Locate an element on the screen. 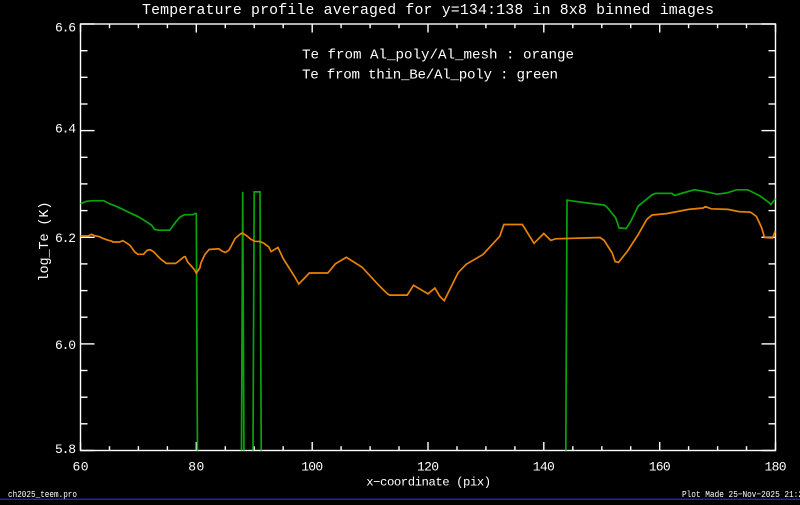  svg-text: 160 is located at coordinates (660, 467).